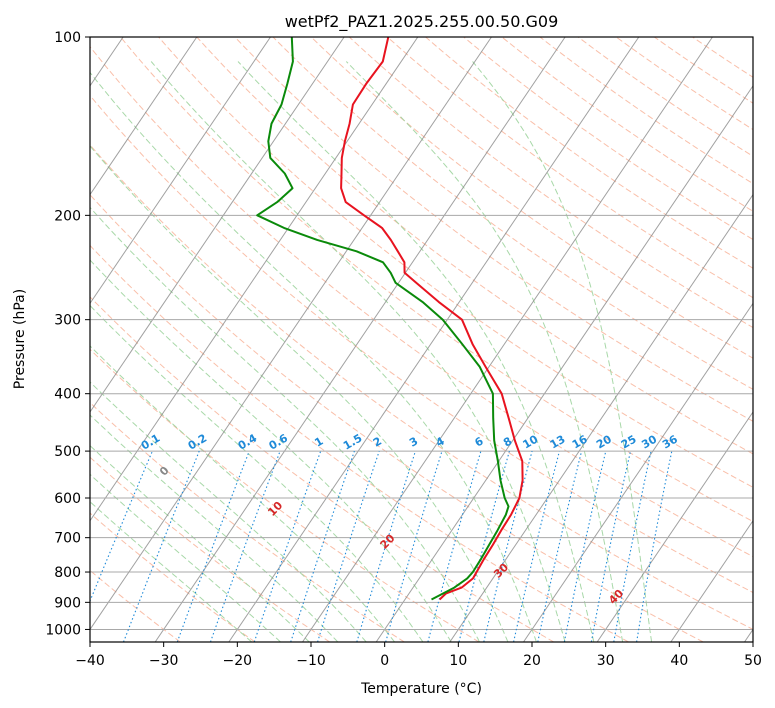 The height and width of the screenshot is (708, 775). Describe the element at coordinates (67, 573) in the screenshot. I see `y-tick-label: 800` at that location.